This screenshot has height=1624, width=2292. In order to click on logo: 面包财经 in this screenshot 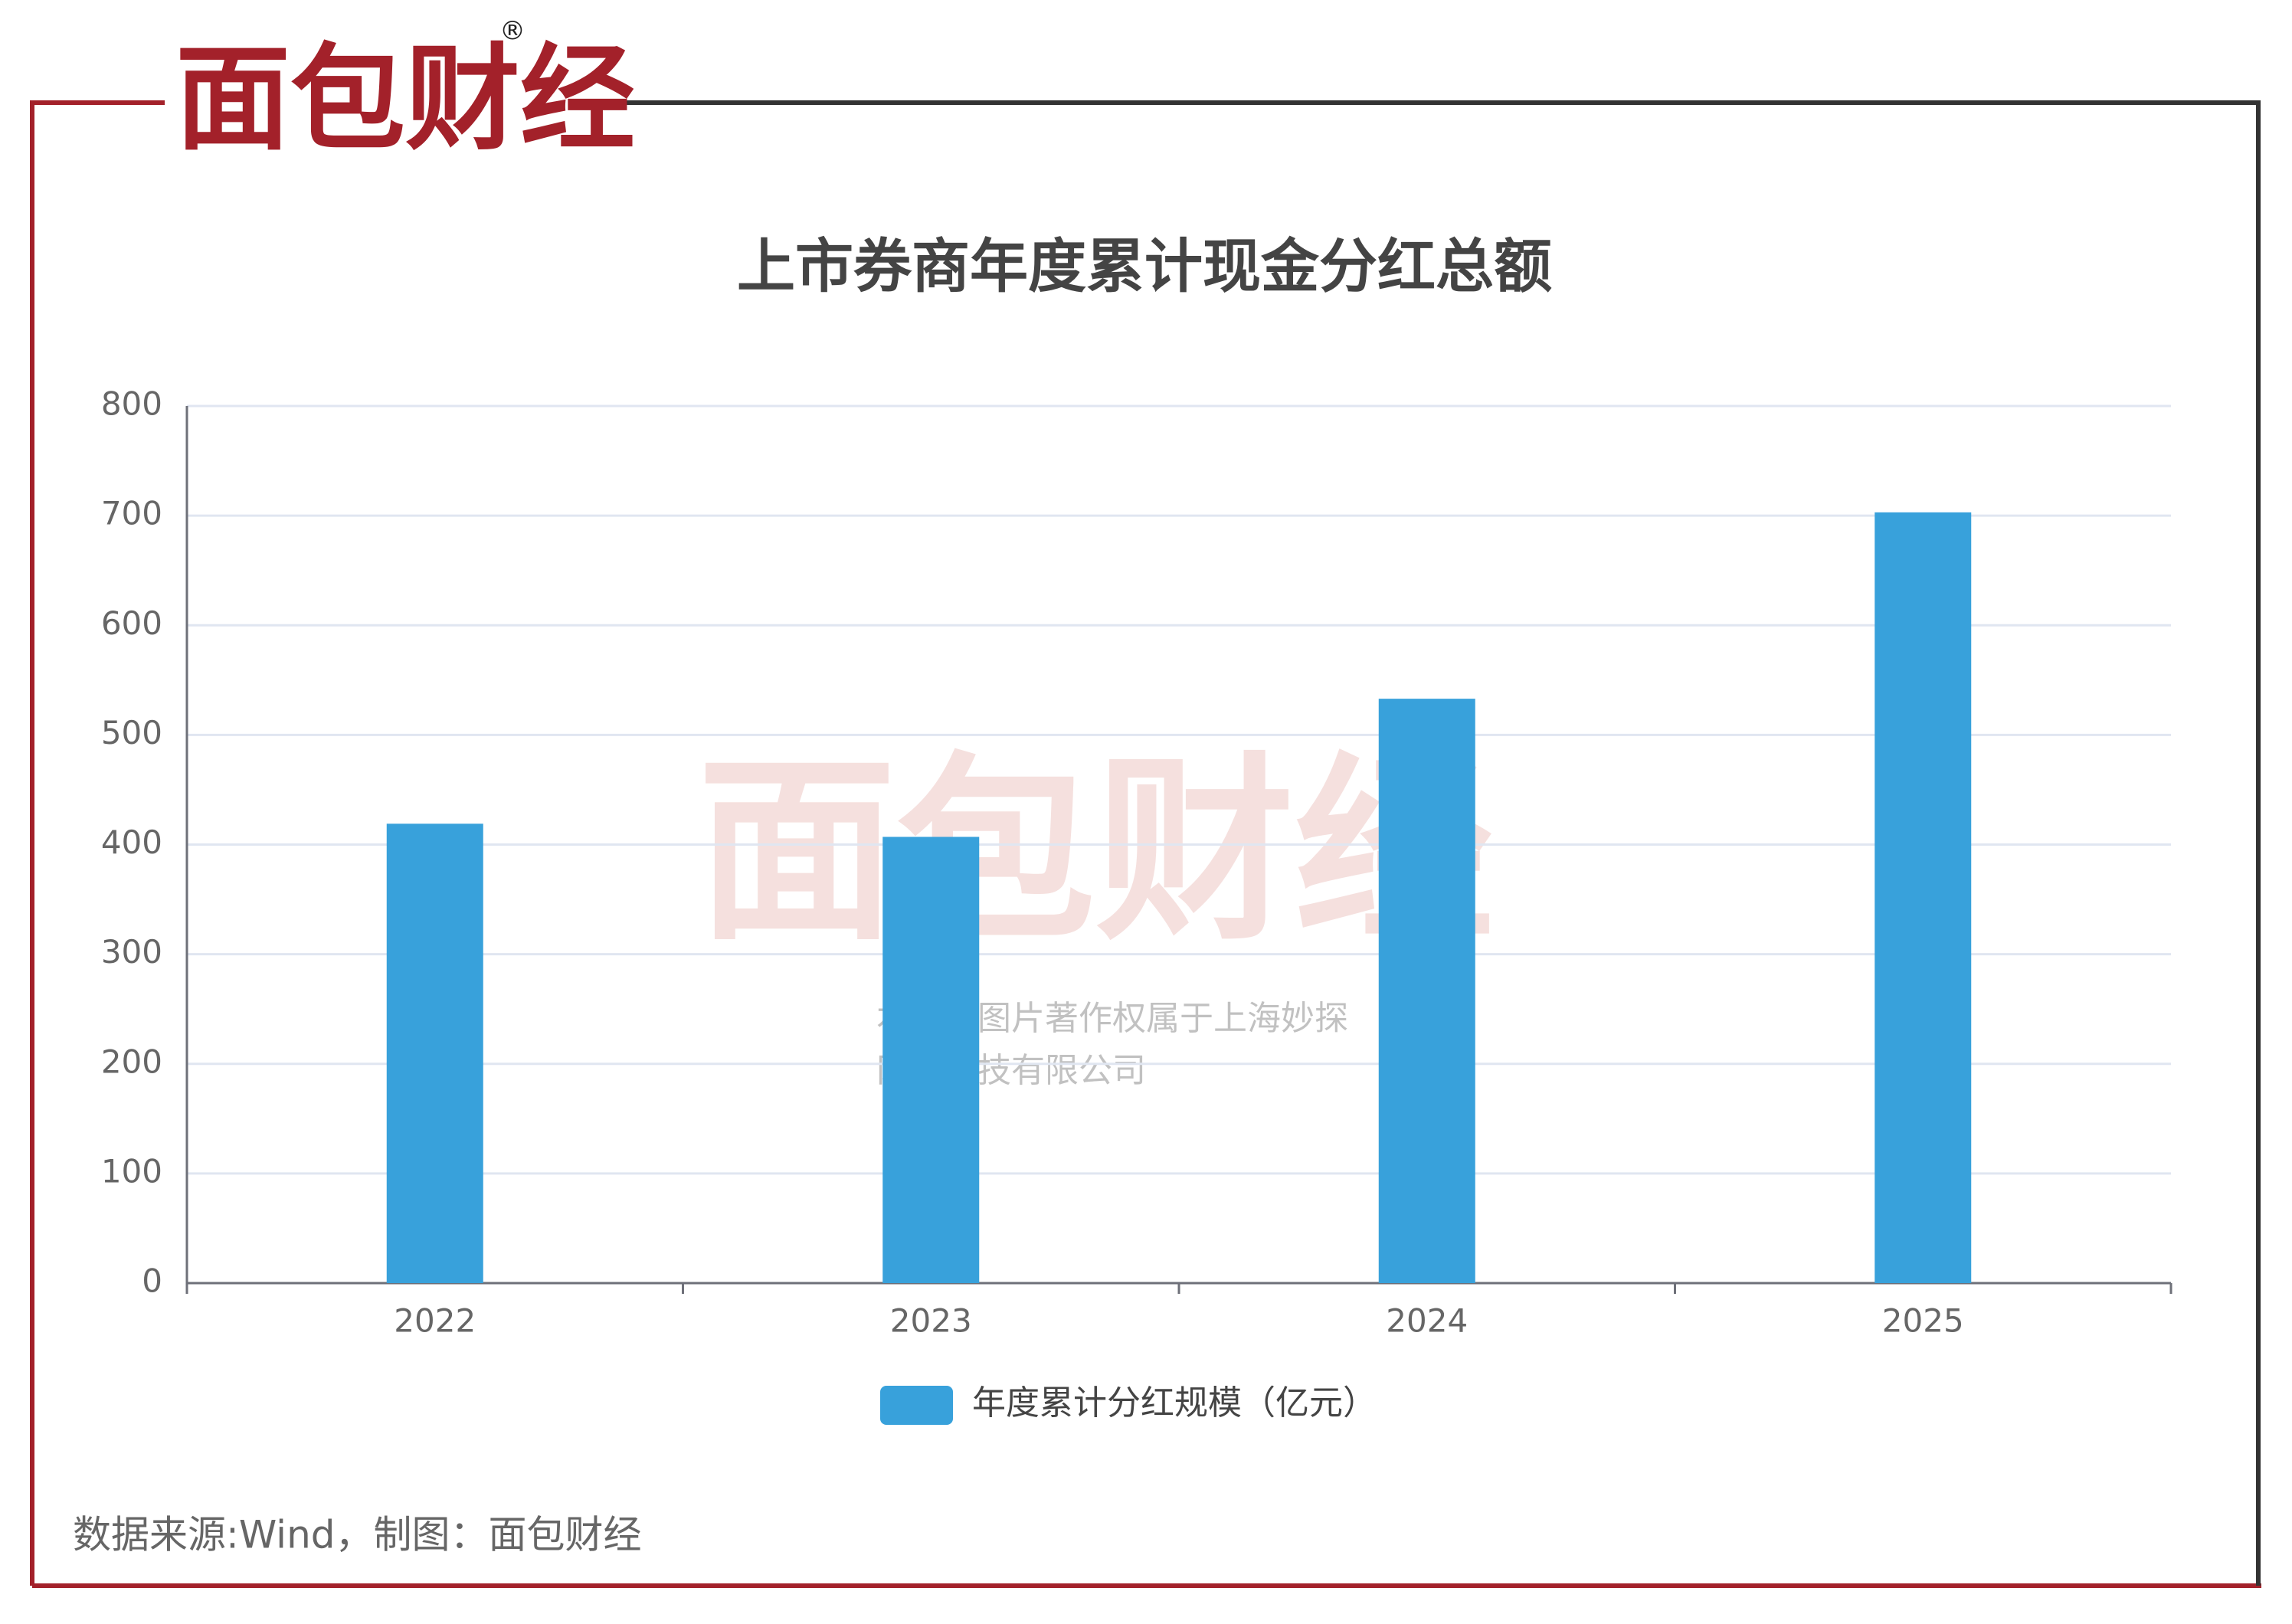, I will do `click(405, 100)`.